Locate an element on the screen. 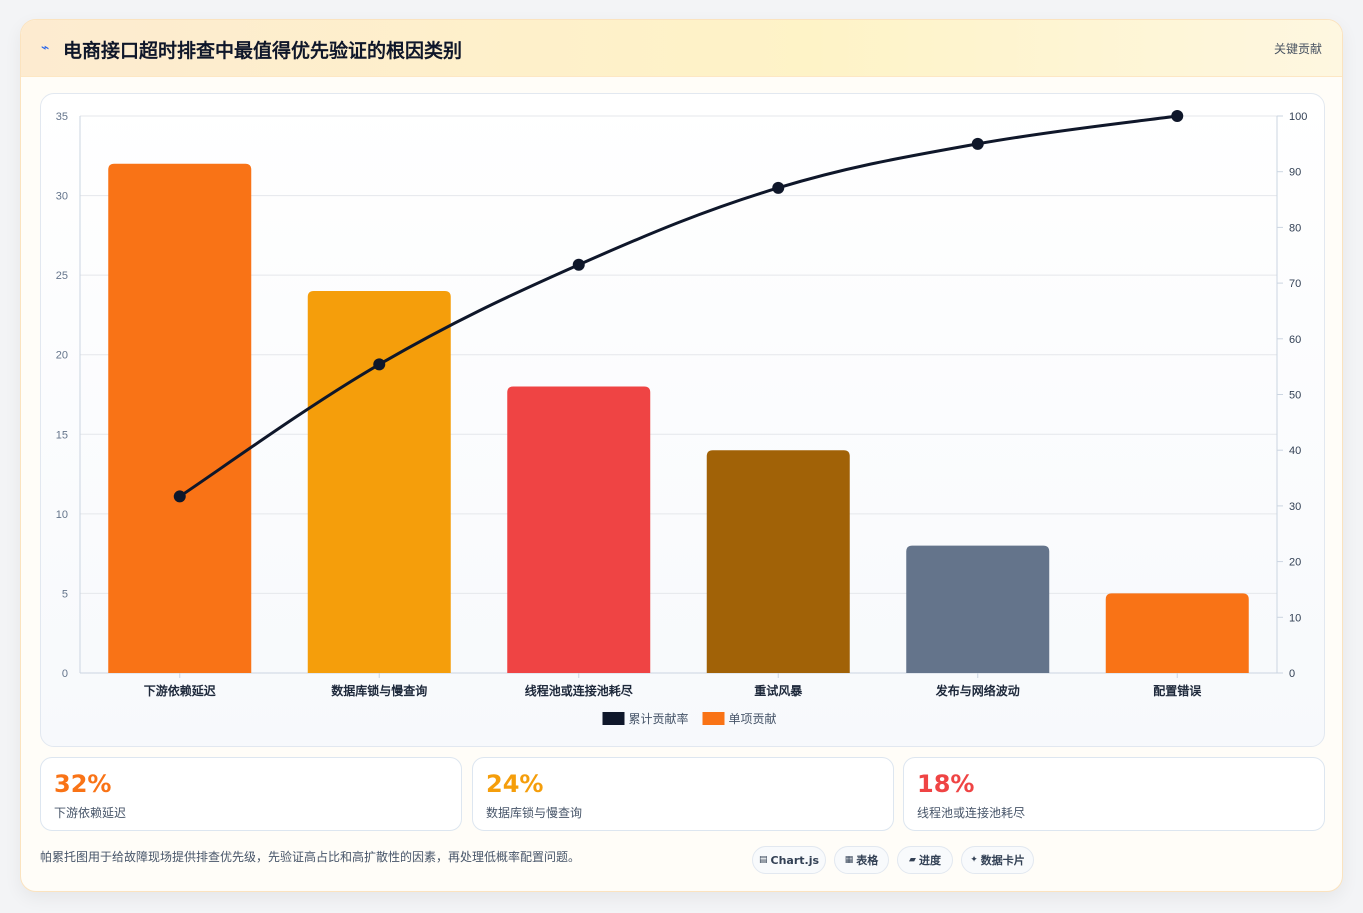 The width and height of the screenshot is (1363, 913). y2-tick-label: 10 is located at coordinates (1295, 618).